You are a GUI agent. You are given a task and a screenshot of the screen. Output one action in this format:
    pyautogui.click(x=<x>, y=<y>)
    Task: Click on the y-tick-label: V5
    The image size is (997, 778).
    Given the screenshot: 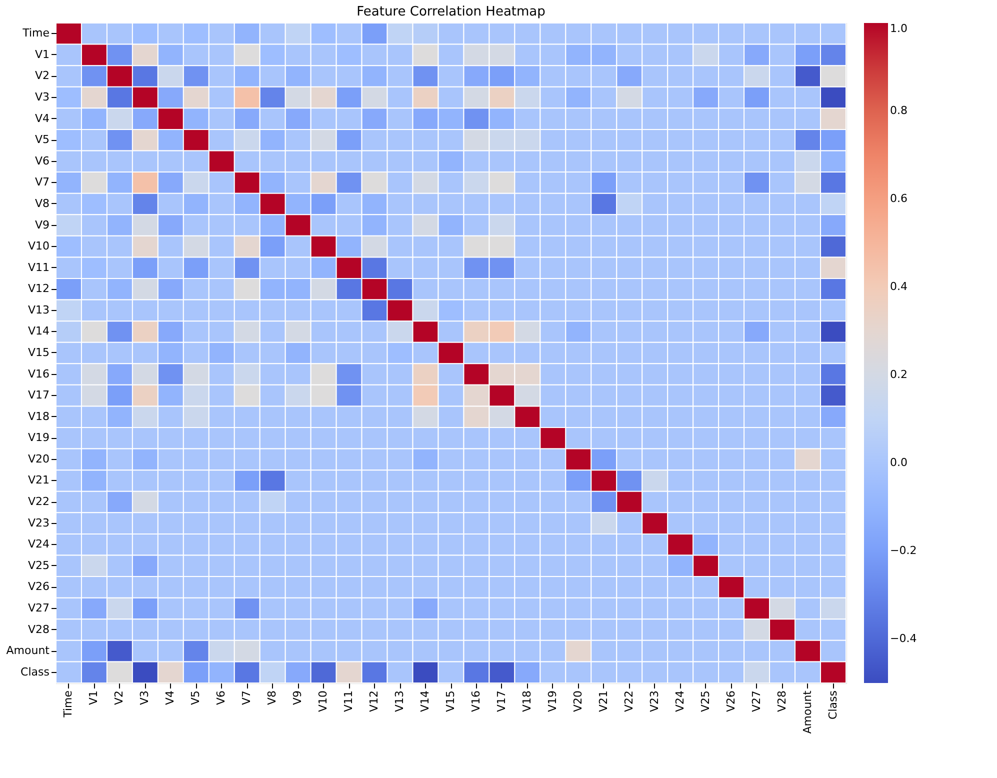 What is the action you would take?
    pyautogui.click(x=42, y=139)
    